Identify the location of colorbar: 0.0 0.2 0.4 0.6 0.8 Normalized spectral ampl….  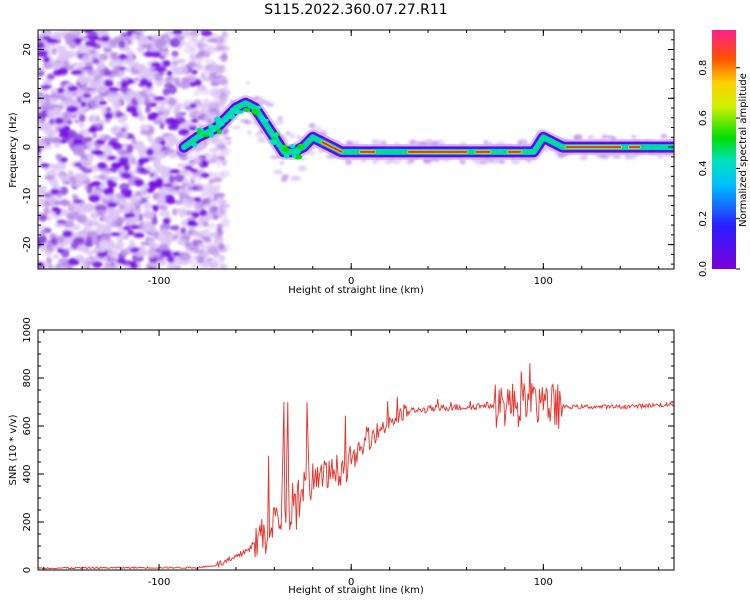
(723, 153).